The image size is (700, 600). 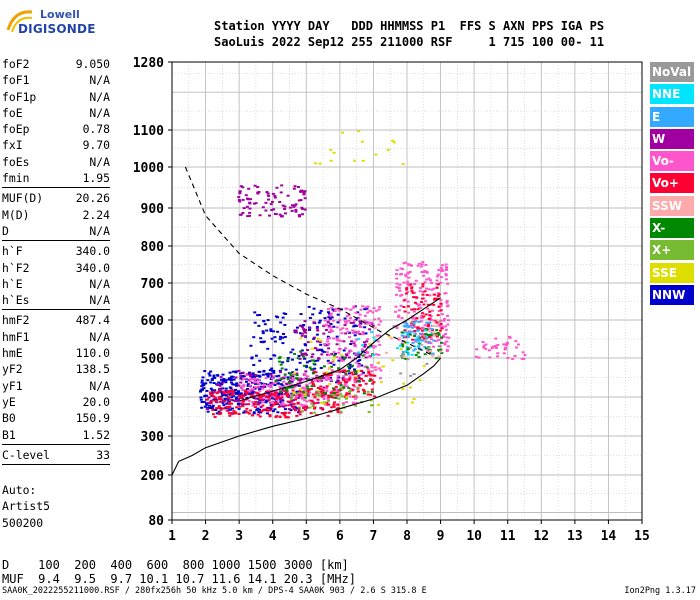 I want to click on legend-item-xplus: X+, so click(x=672, y=250).